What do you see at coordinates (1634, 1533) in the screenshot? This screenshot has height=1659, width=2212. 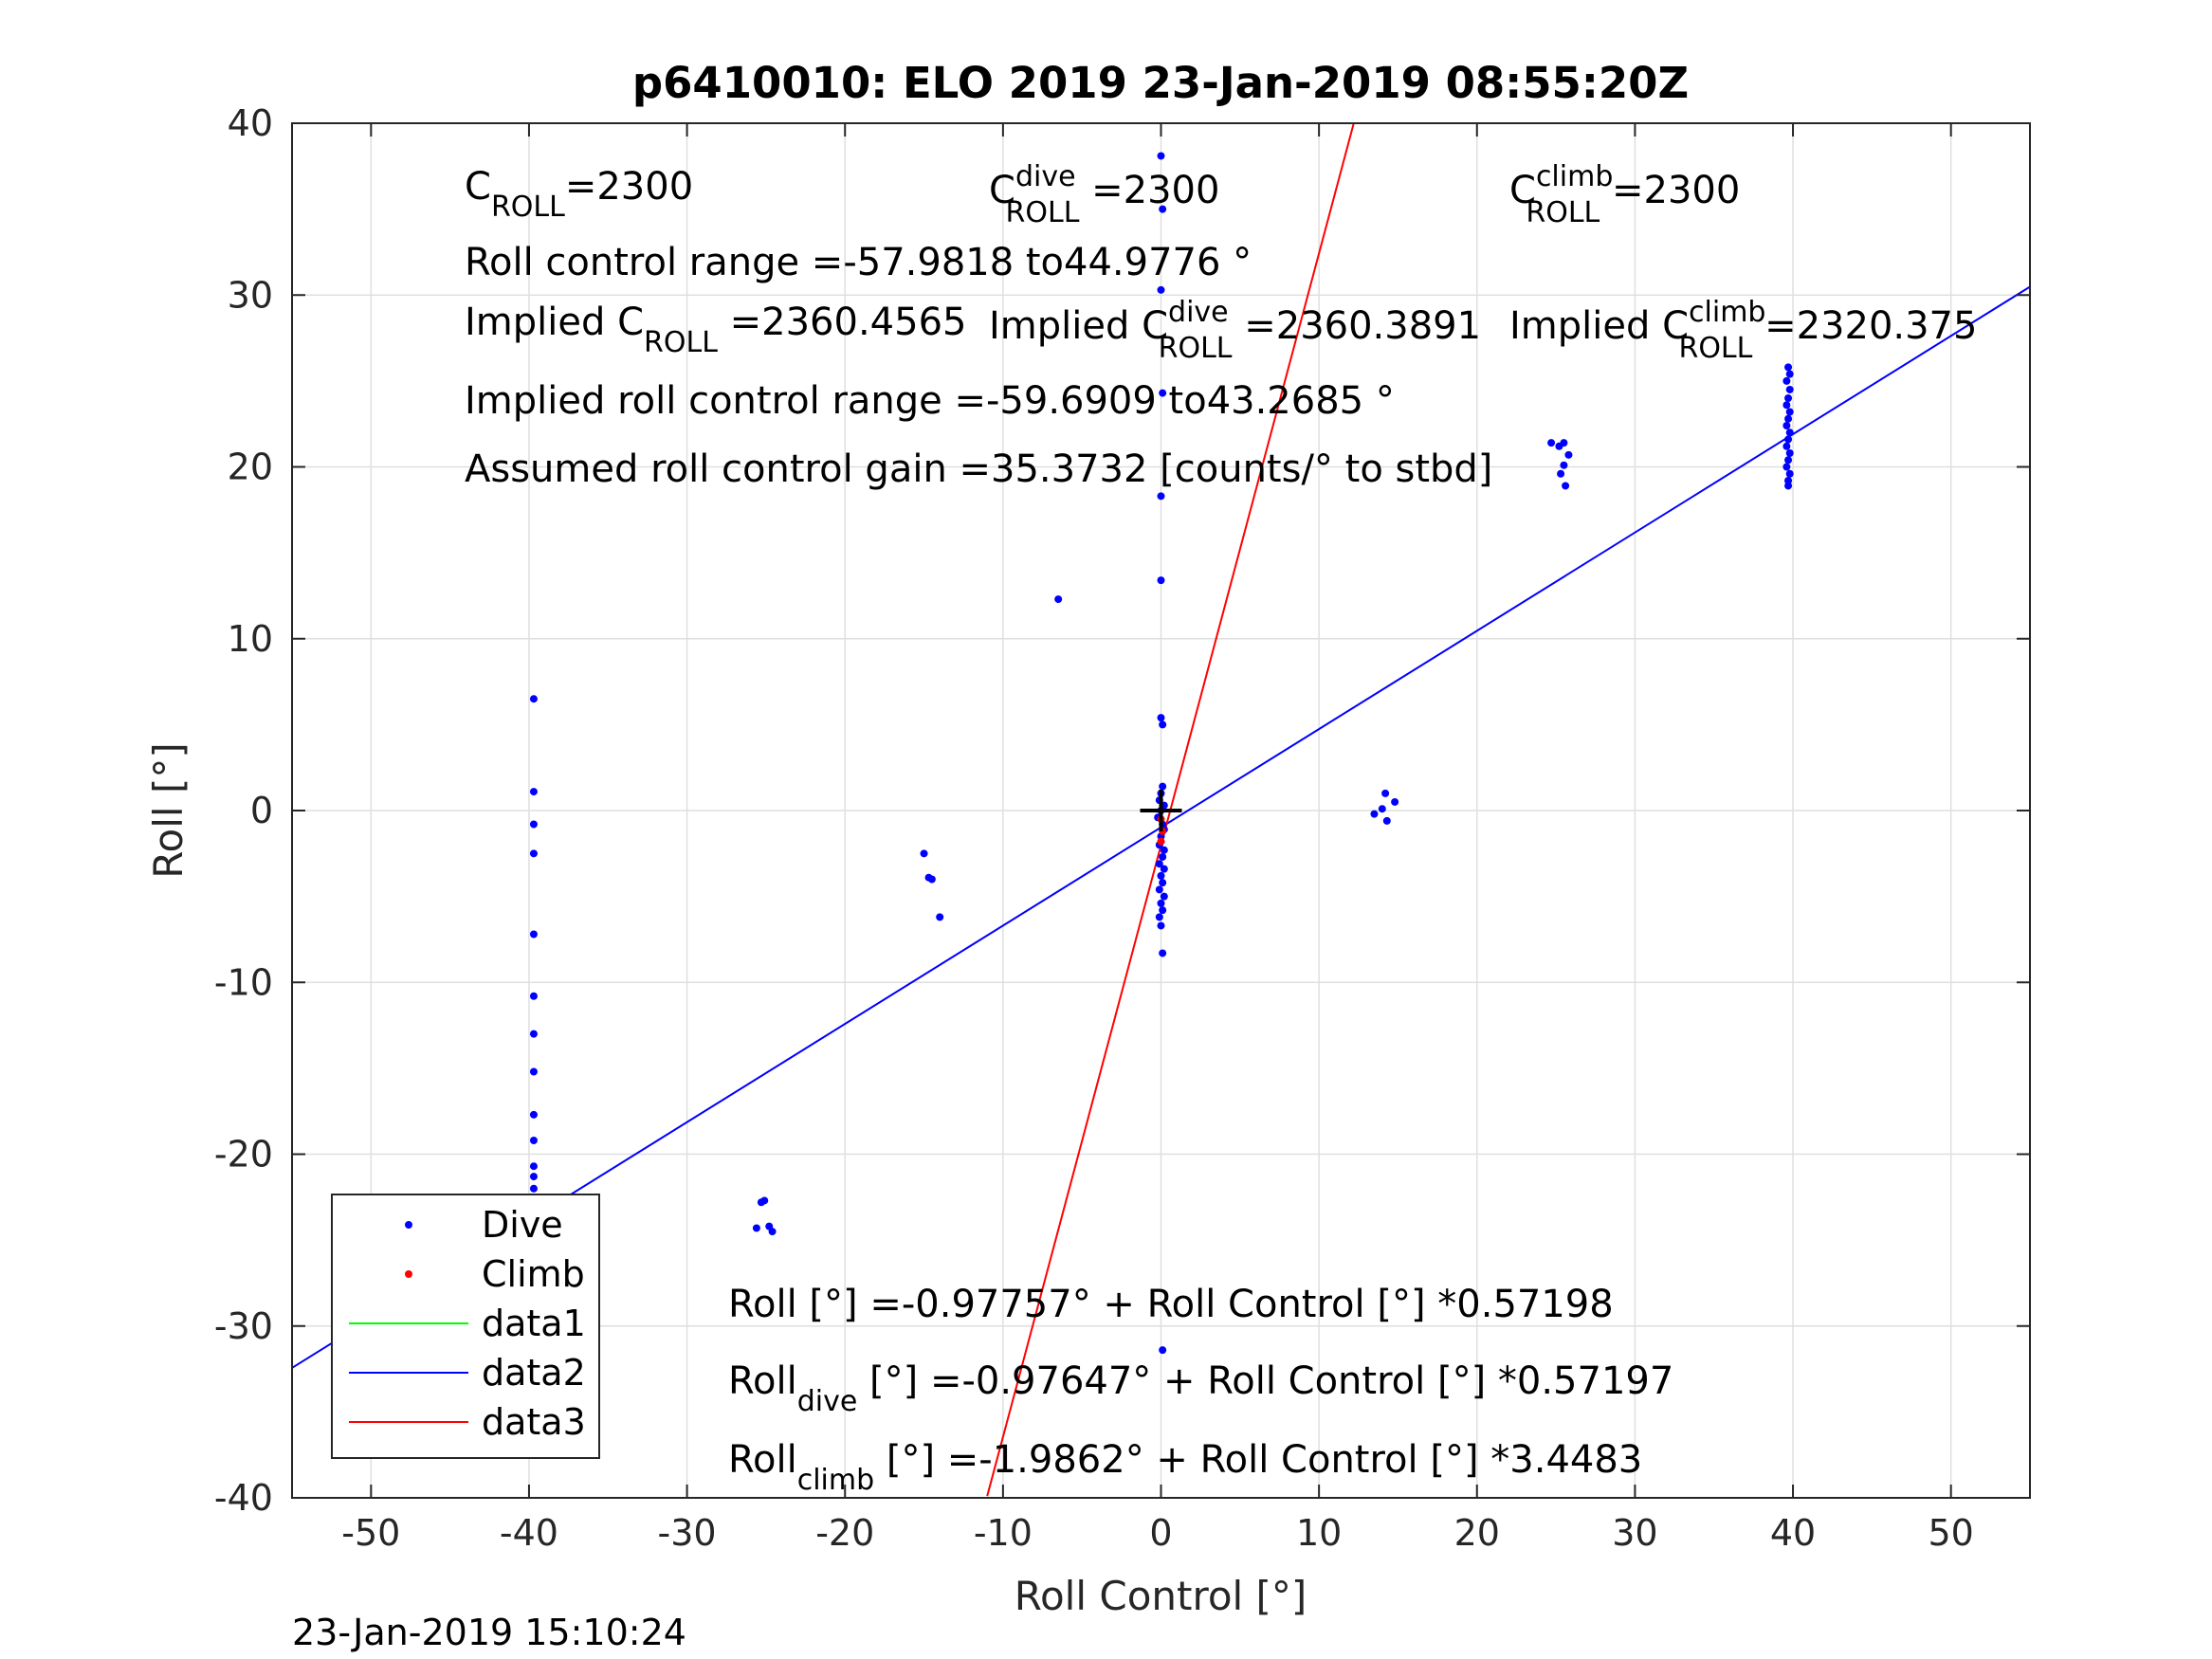 I see `x-tick-label: 30` at bounding box center [1634, 1533].